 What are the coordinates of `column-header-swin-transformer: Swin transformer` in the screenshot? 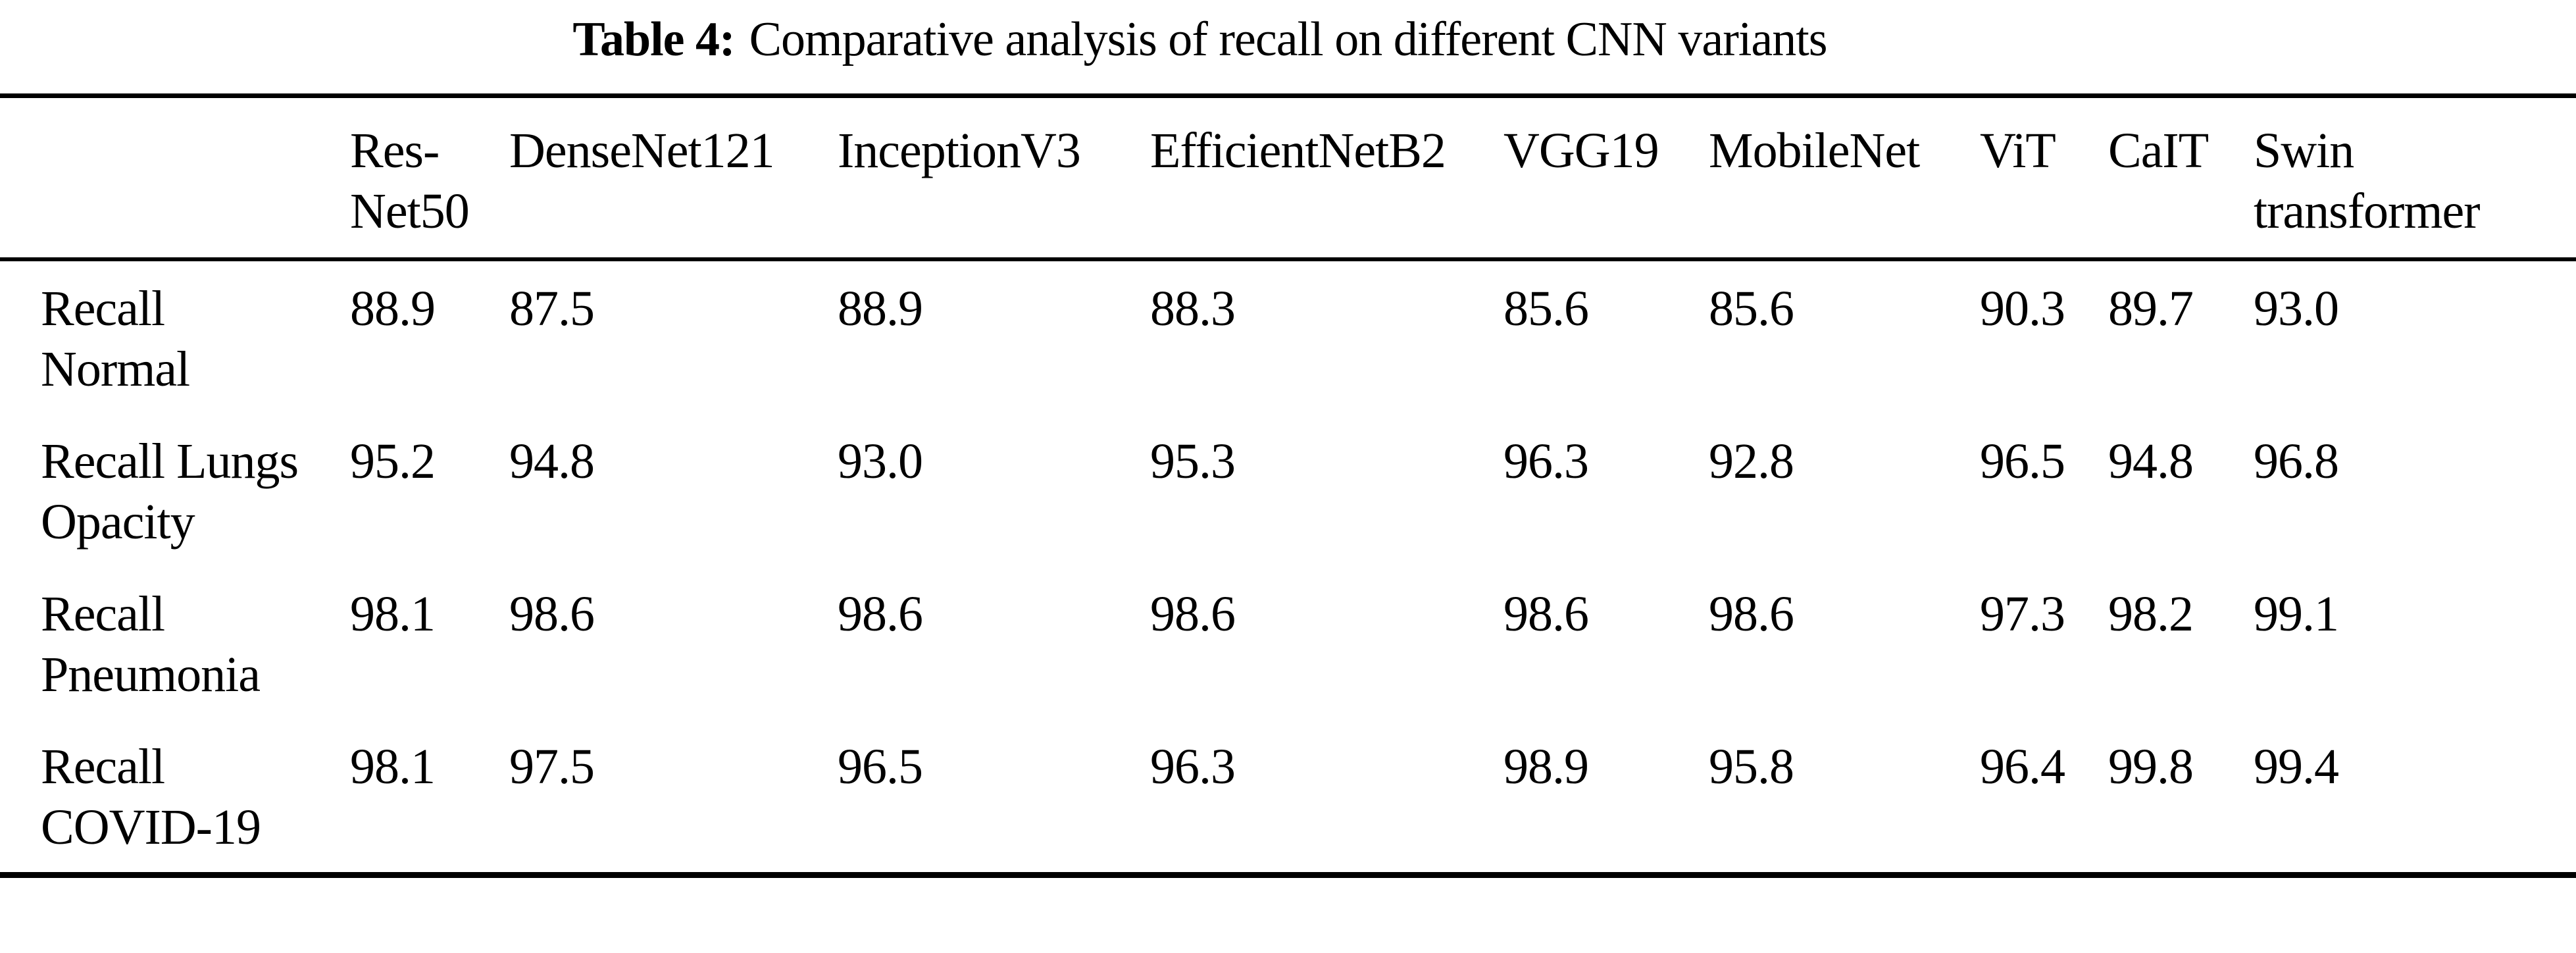 It's located at (2415, 178).